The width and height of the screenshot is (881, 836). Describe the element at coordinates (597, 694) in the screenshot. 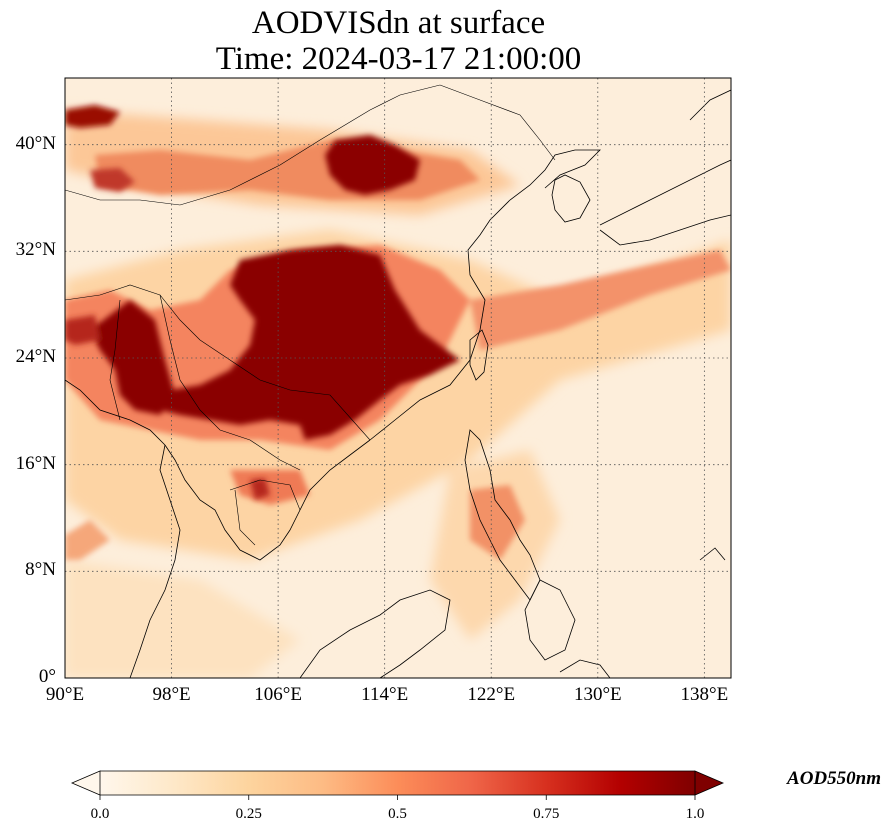

I see `lon-tick-label: 130°E` at that location.